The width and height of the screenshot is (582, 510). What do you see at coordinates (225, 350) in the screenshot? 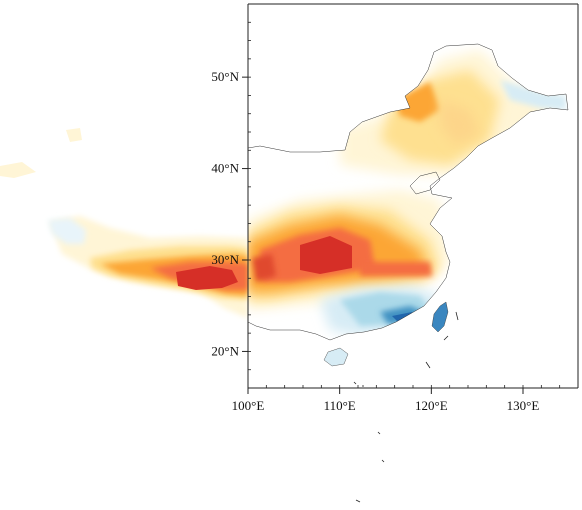
I see `y-tick-label: 20°N` at bounding box center [225, 350].